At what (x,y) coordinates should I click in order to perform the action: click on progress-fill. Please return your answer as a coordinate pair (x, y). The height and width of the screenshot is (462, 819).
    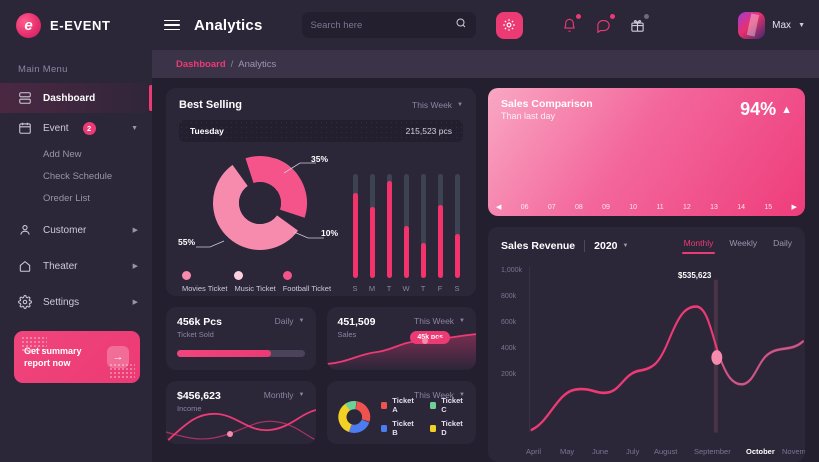
    Looking at the image, I should click on (224, 353).